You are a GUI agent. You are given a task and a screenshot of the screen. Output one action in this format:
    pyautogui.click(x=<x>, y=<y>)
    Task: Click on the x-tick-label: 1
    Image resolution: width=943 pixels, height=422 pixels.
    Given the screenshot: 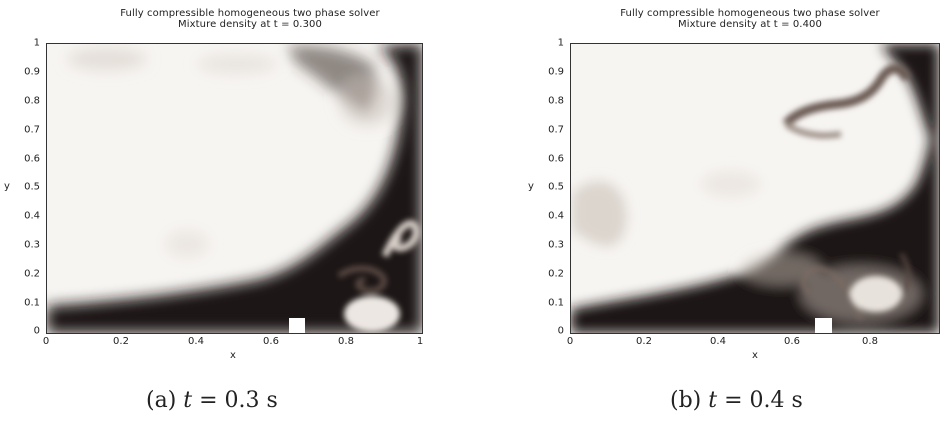 What is the action you would take?
    pyautogui.click(x=420, y=341)
    